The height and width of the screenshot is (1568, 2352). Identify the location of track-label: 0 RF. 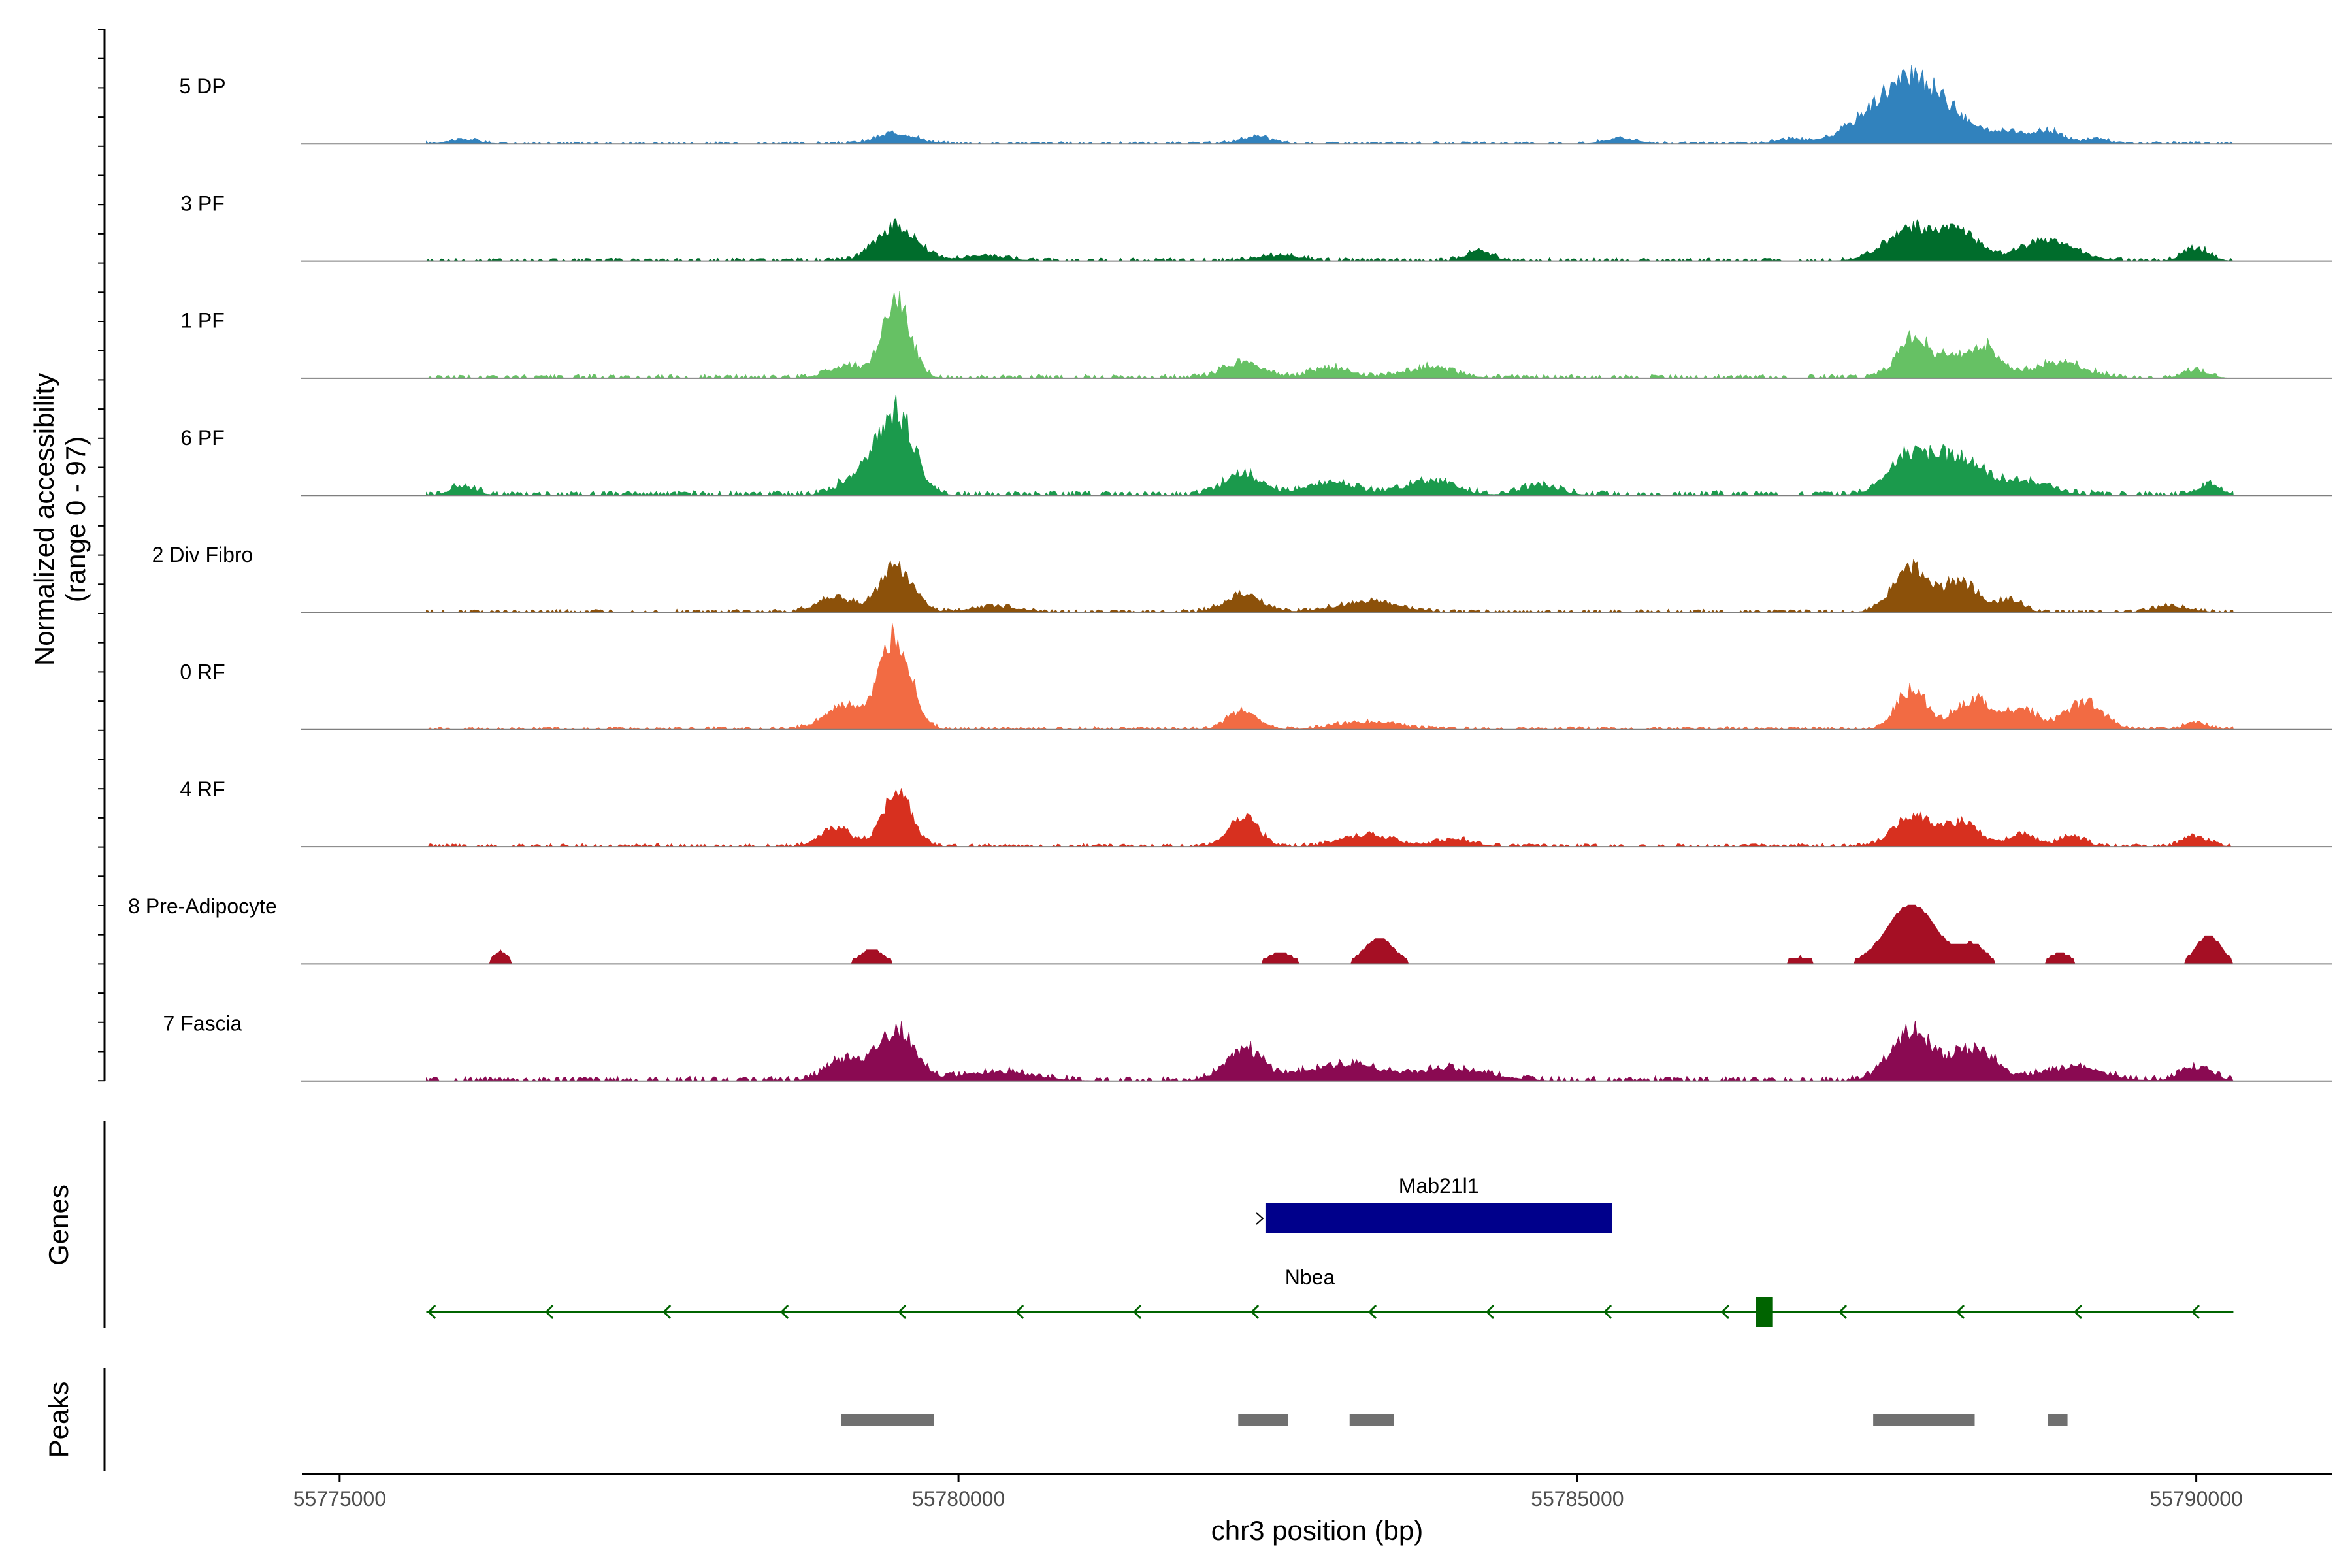
(202, 672).